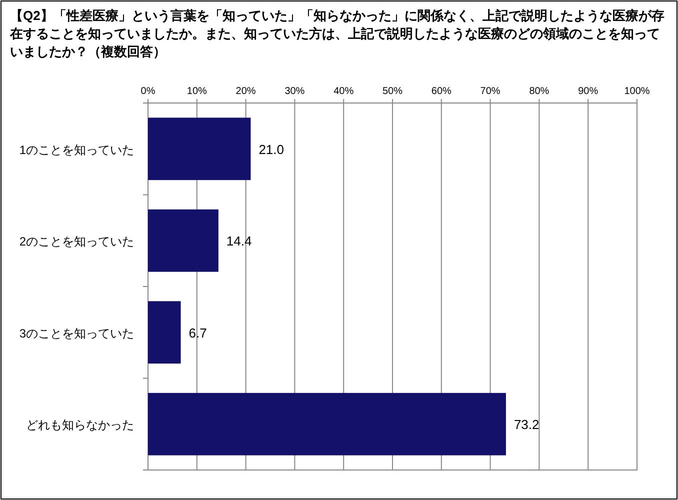  Describe the element at coordinates (539, 91) in the screenshot. I see `x-tick-label: 80%` at that location.